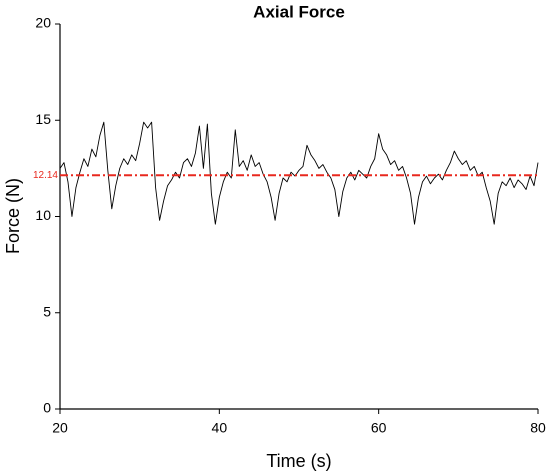 Image resolution: width=550 pixels, height=475 pixels. What do you see at coordinates (43, 215) in the screenshot?
I see `y-tick-label: 10` at bounding box center [43, 215].